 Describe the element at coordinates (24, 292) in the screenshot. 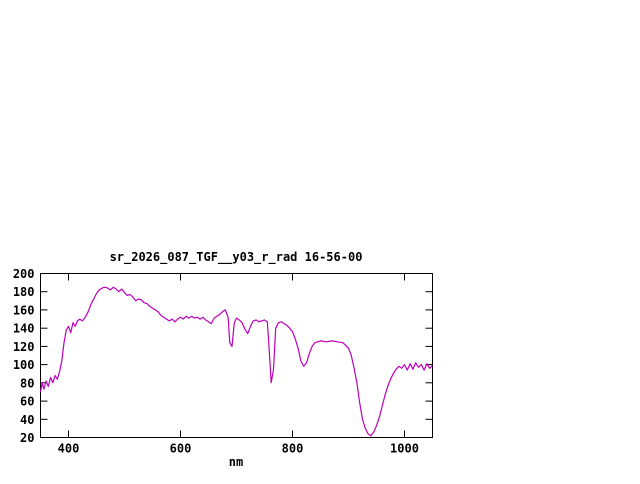

I see `y-tick-label: 180` at that location.